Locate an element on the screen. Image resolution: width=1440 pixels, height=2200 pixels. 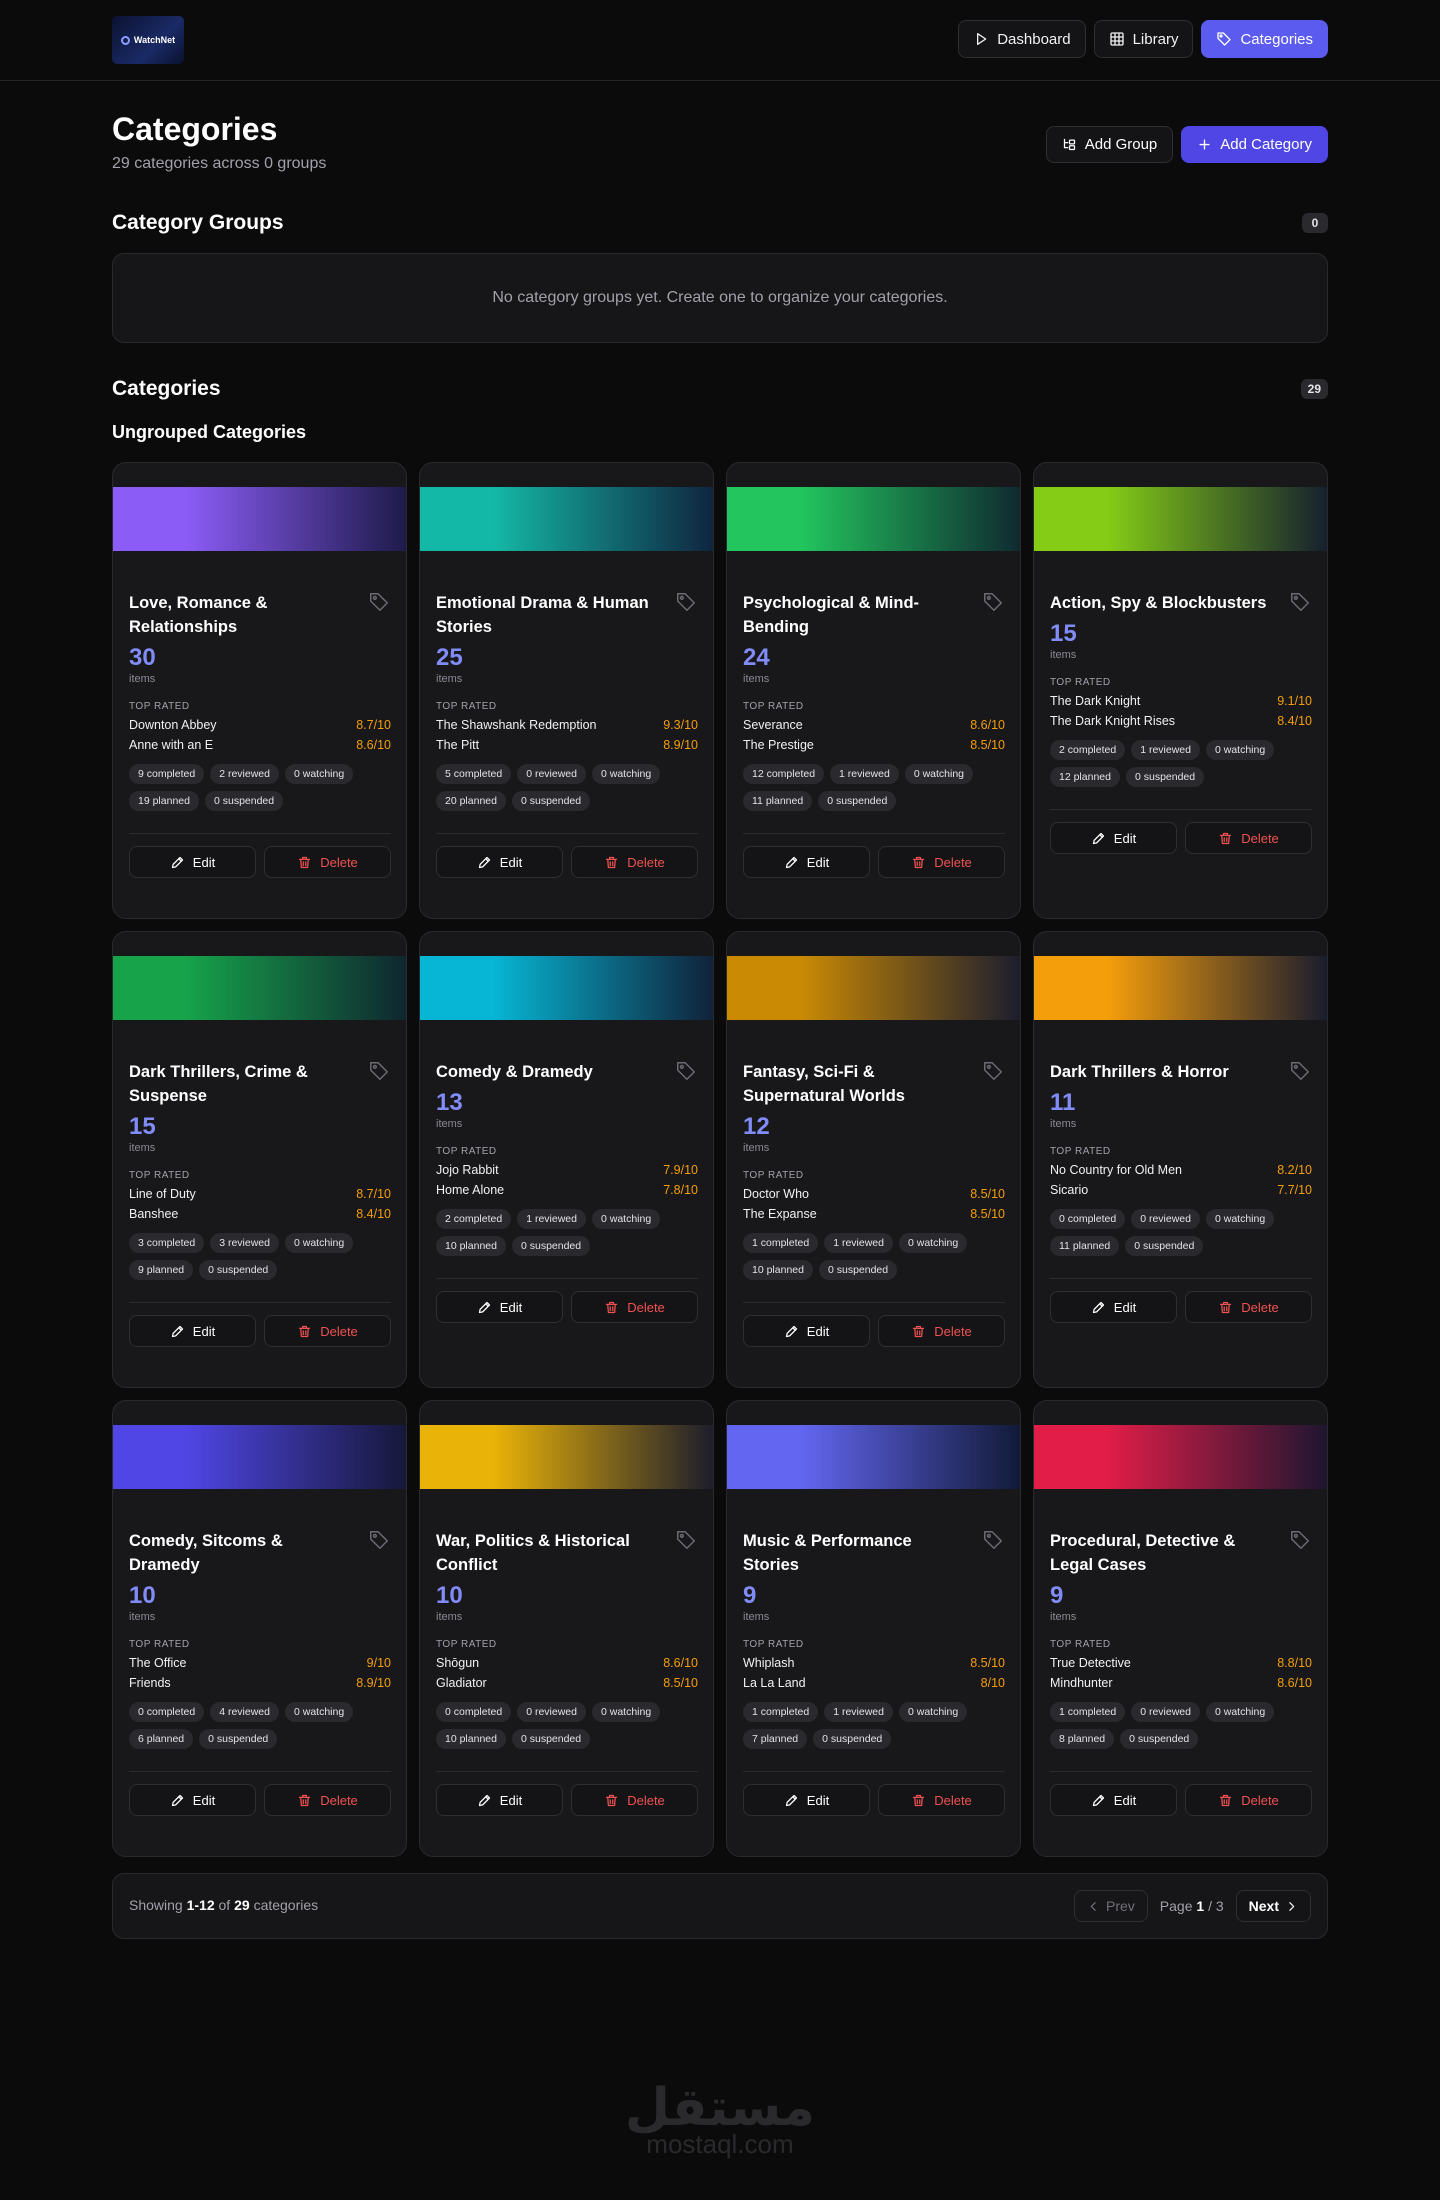
add-group-button: Add Group is located at coordinates (1109, 144).